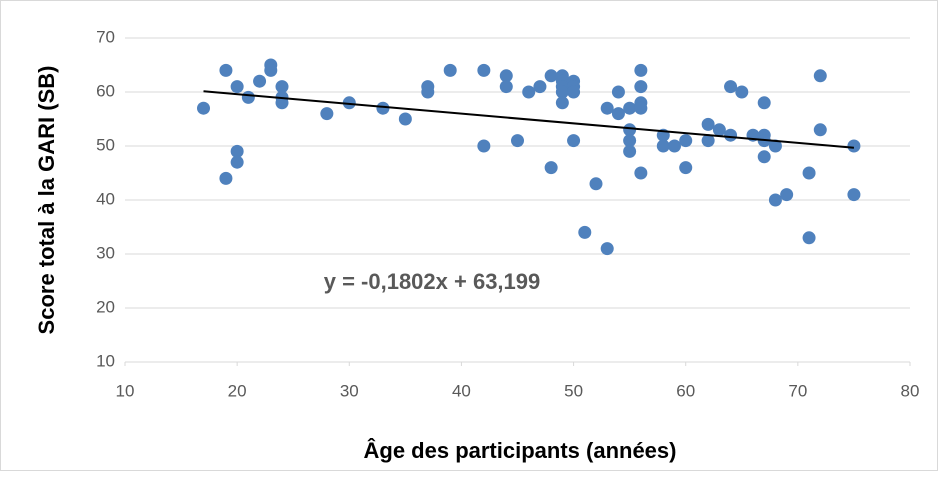 This screenshot has height=477, width=939. What do you see at coordinates (910, 390) in the screenshot?
I see `x-tick-label: 80` at bounding box center [910, 390].